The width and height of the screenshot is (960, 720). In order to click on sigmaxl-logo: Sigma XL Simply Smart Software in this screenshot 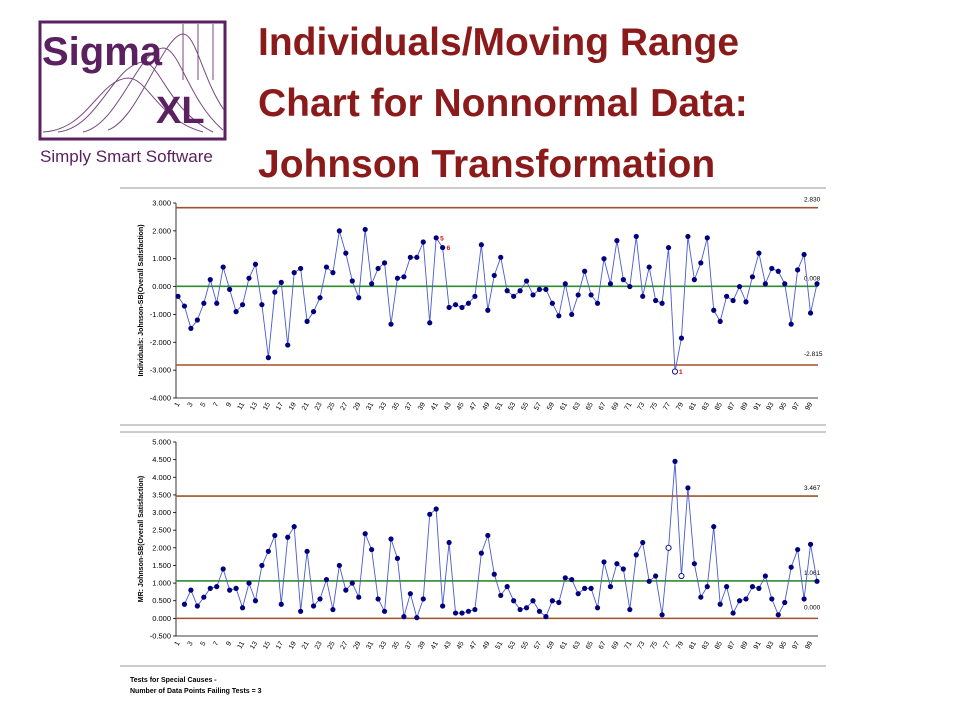, I will do `click(132, 93)`.